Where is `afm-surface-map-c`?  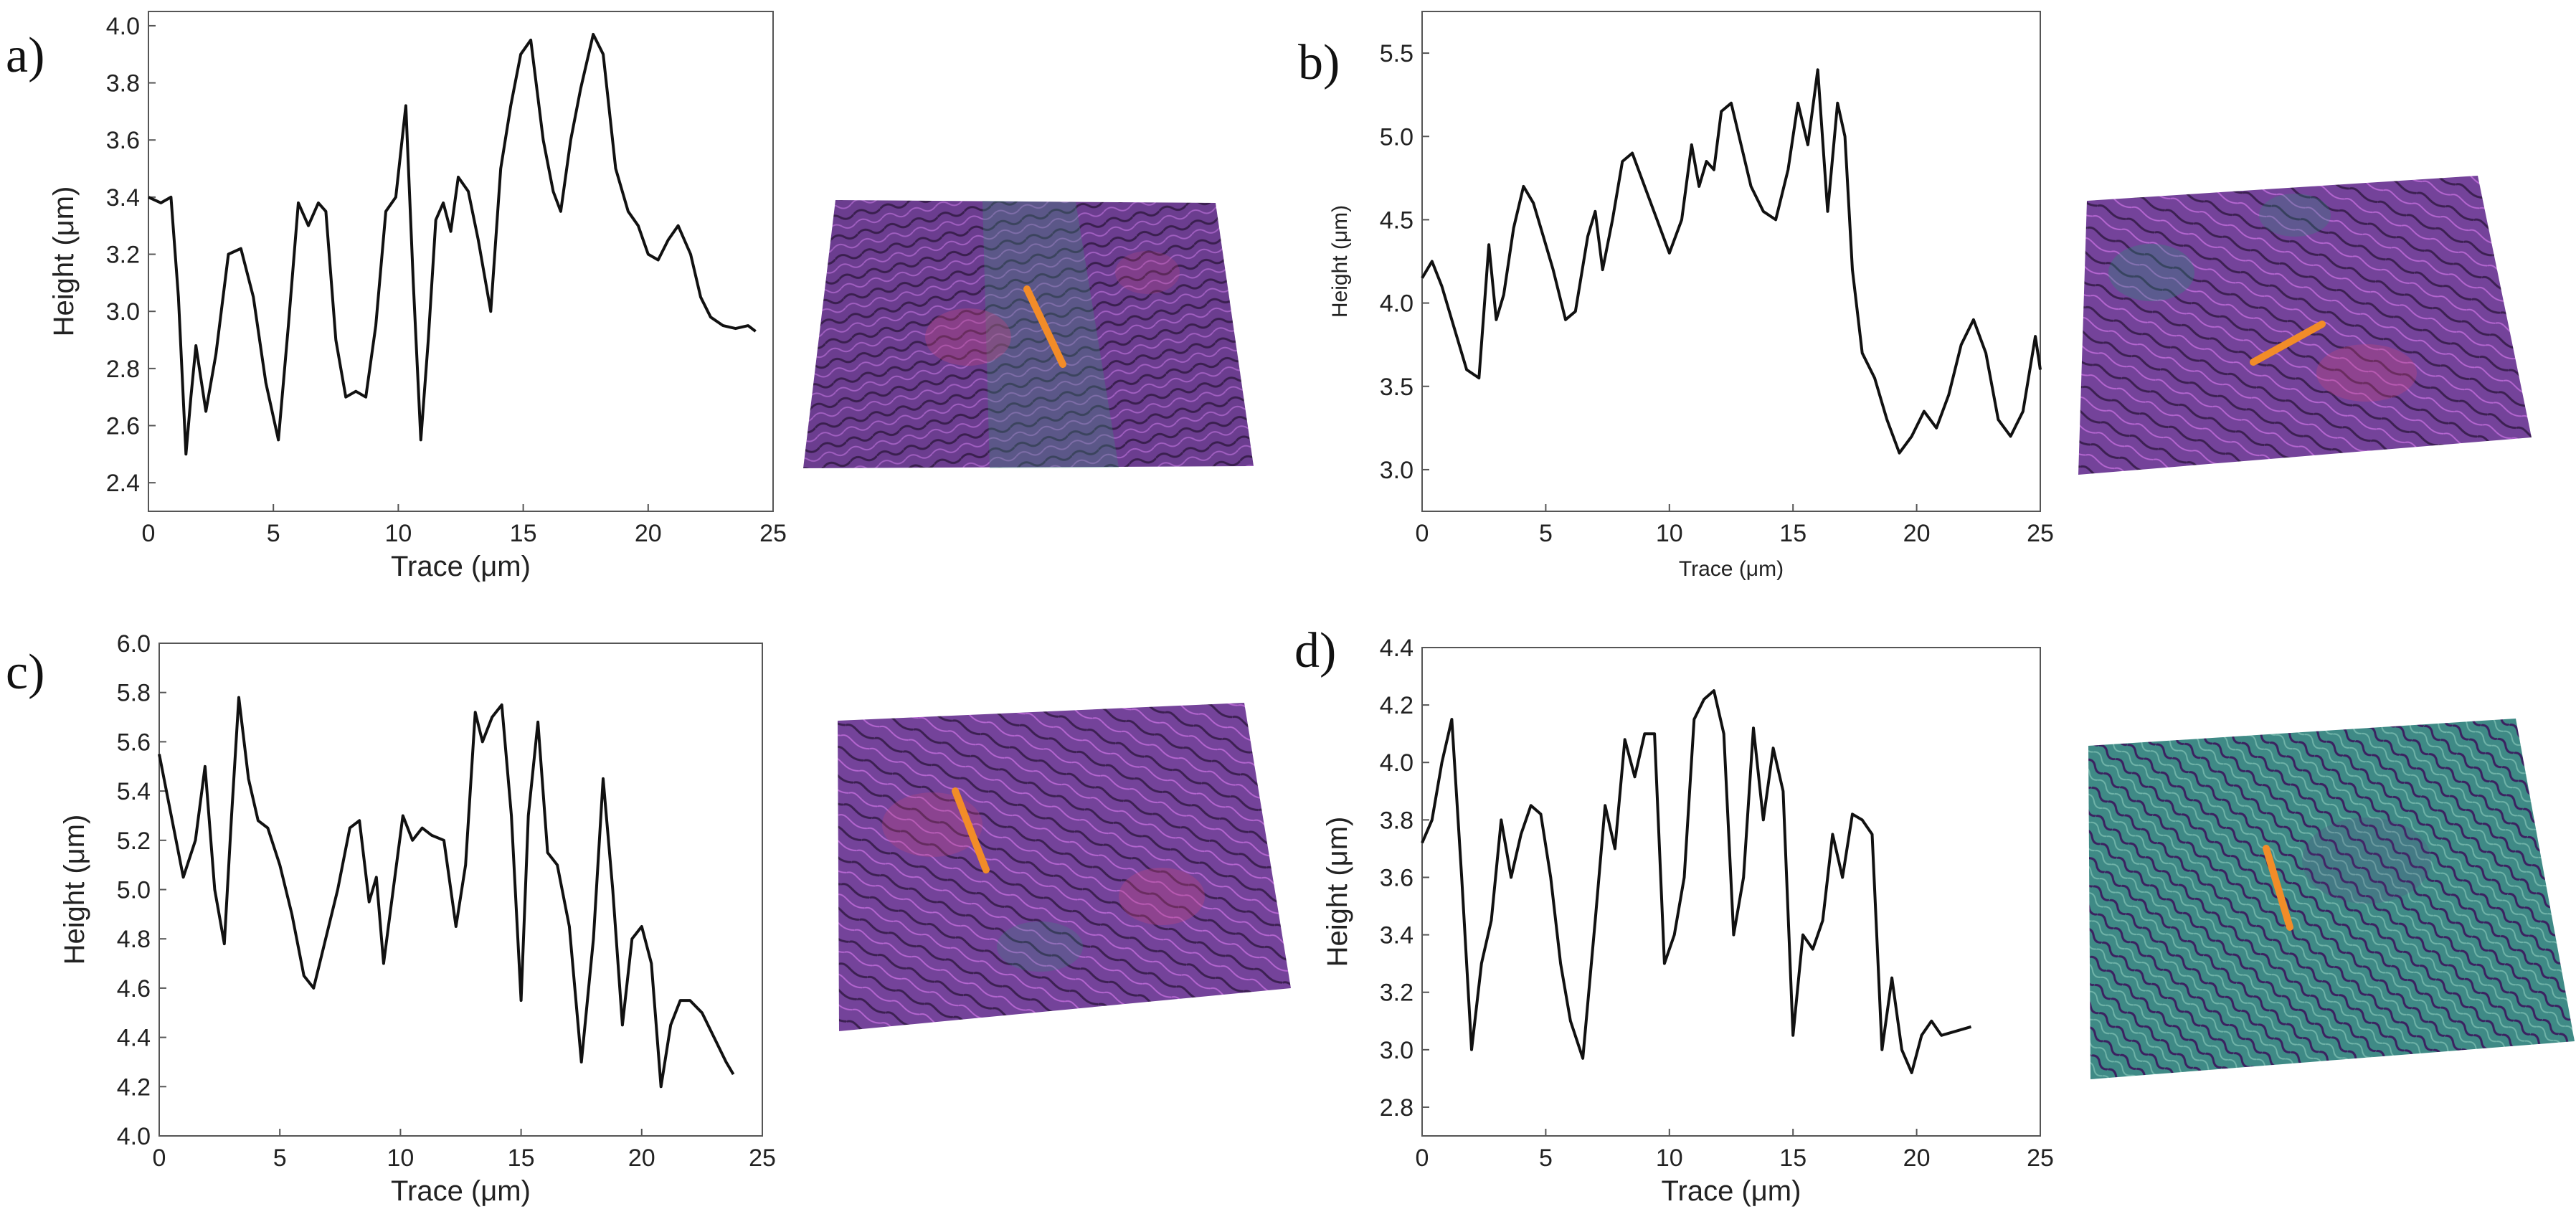 afm-surface-map-c is located at coordinates (1064, 867).